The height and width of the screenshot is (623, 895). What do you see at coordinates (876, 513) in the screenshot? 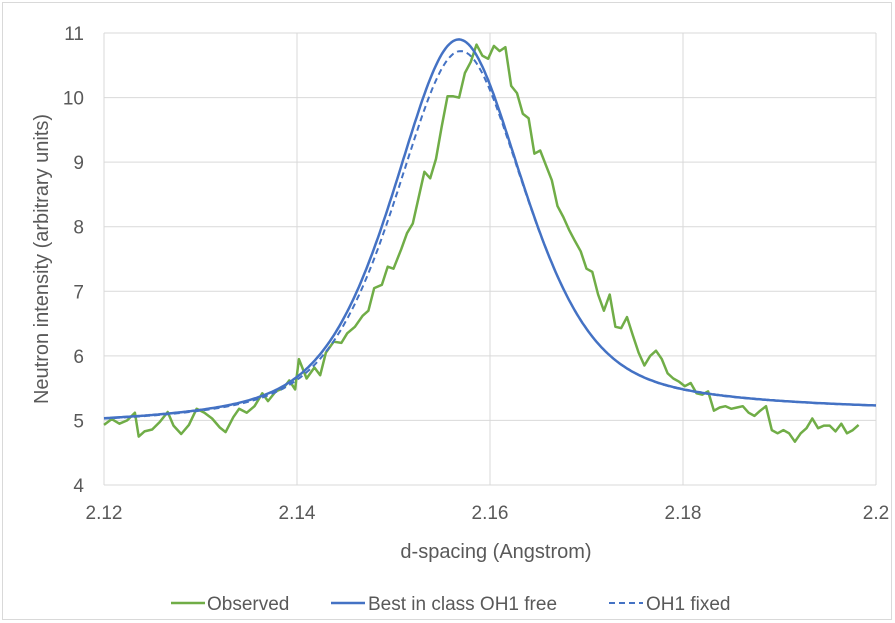
I see `x-tick-label: 2.2` at bounding box center [876, 513].